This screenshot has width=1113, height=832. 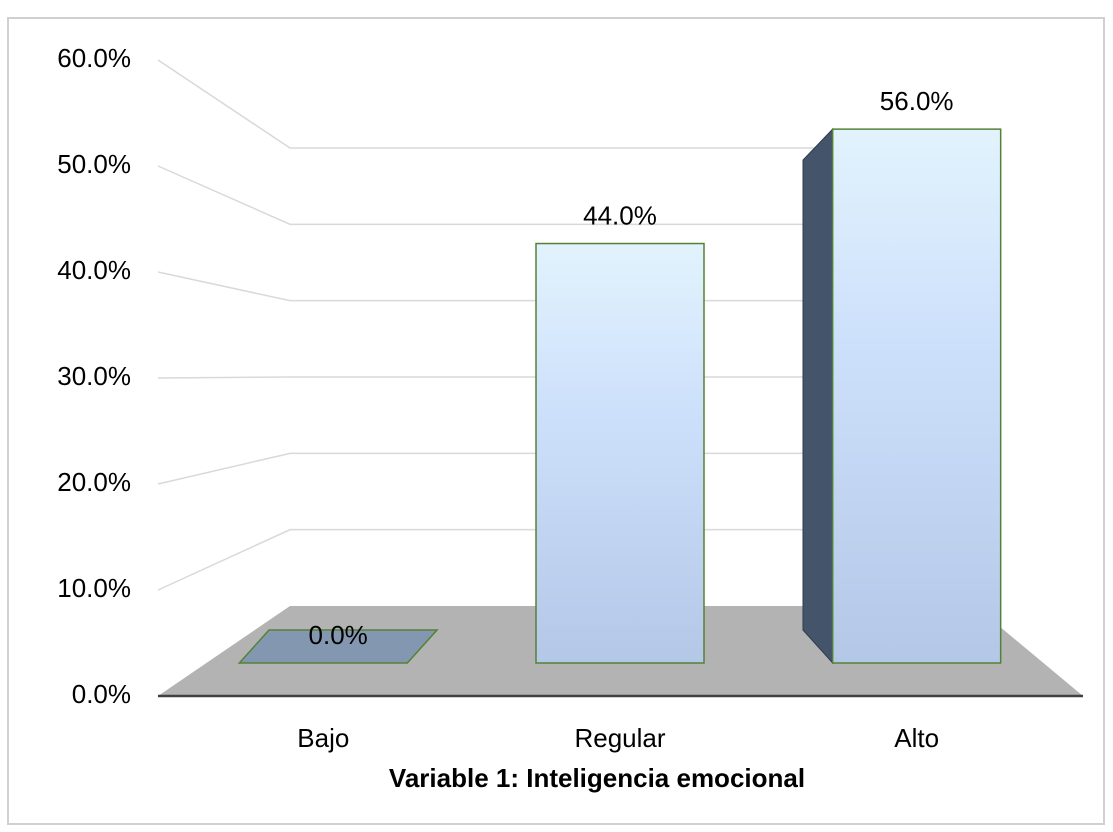 What do you see at coordinates (916, 738) in the screenshot?
I see `x-tick-label: Alto` at bounding box center [916, 738].